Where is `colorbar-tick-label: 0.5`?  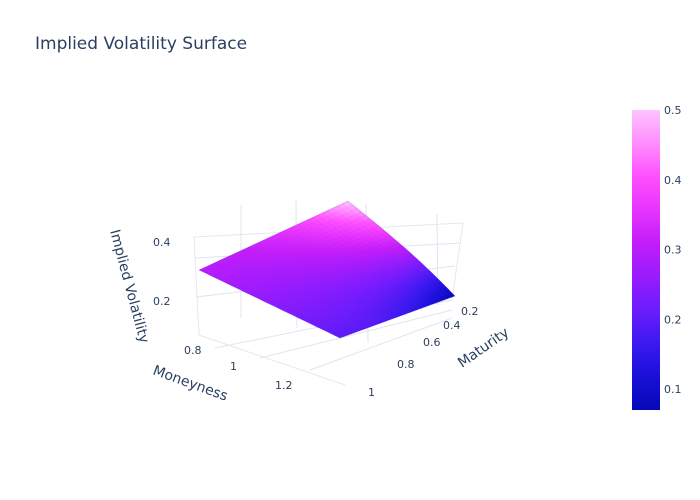 colorbar-tick-label: 0.5 is located at coordinates (673, 110).